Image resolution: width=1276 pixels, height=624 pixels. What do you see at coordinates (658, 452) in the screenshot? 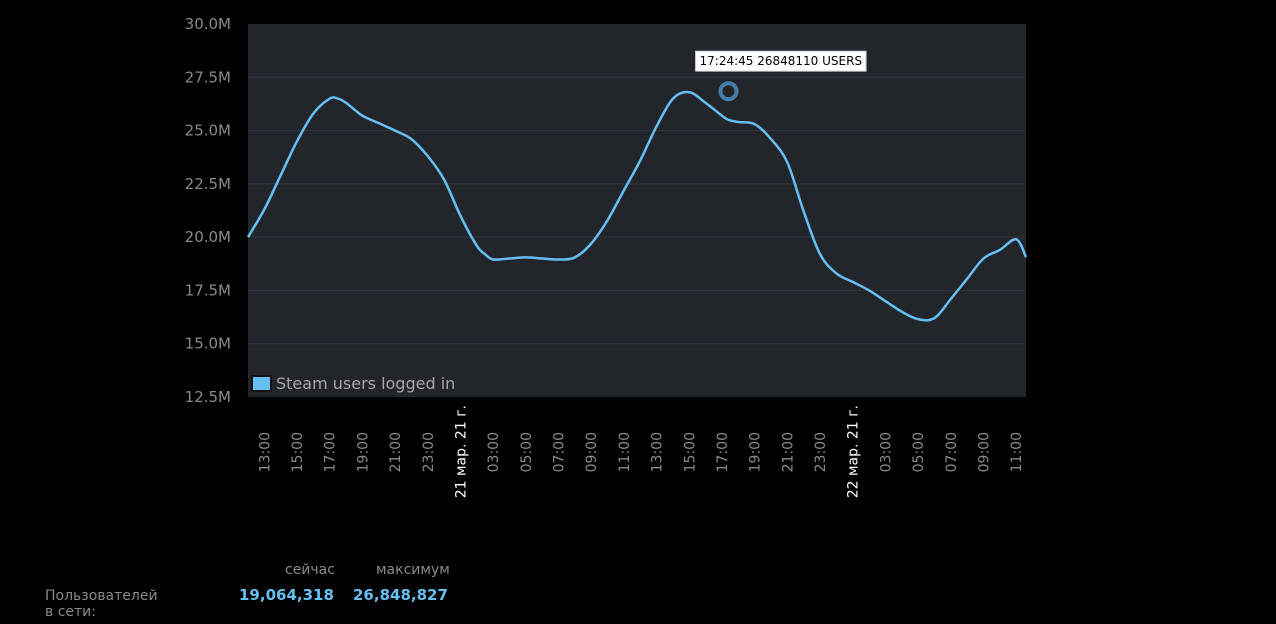
I see `x-tick-label: 13:00` at bounding box center [658, 452].